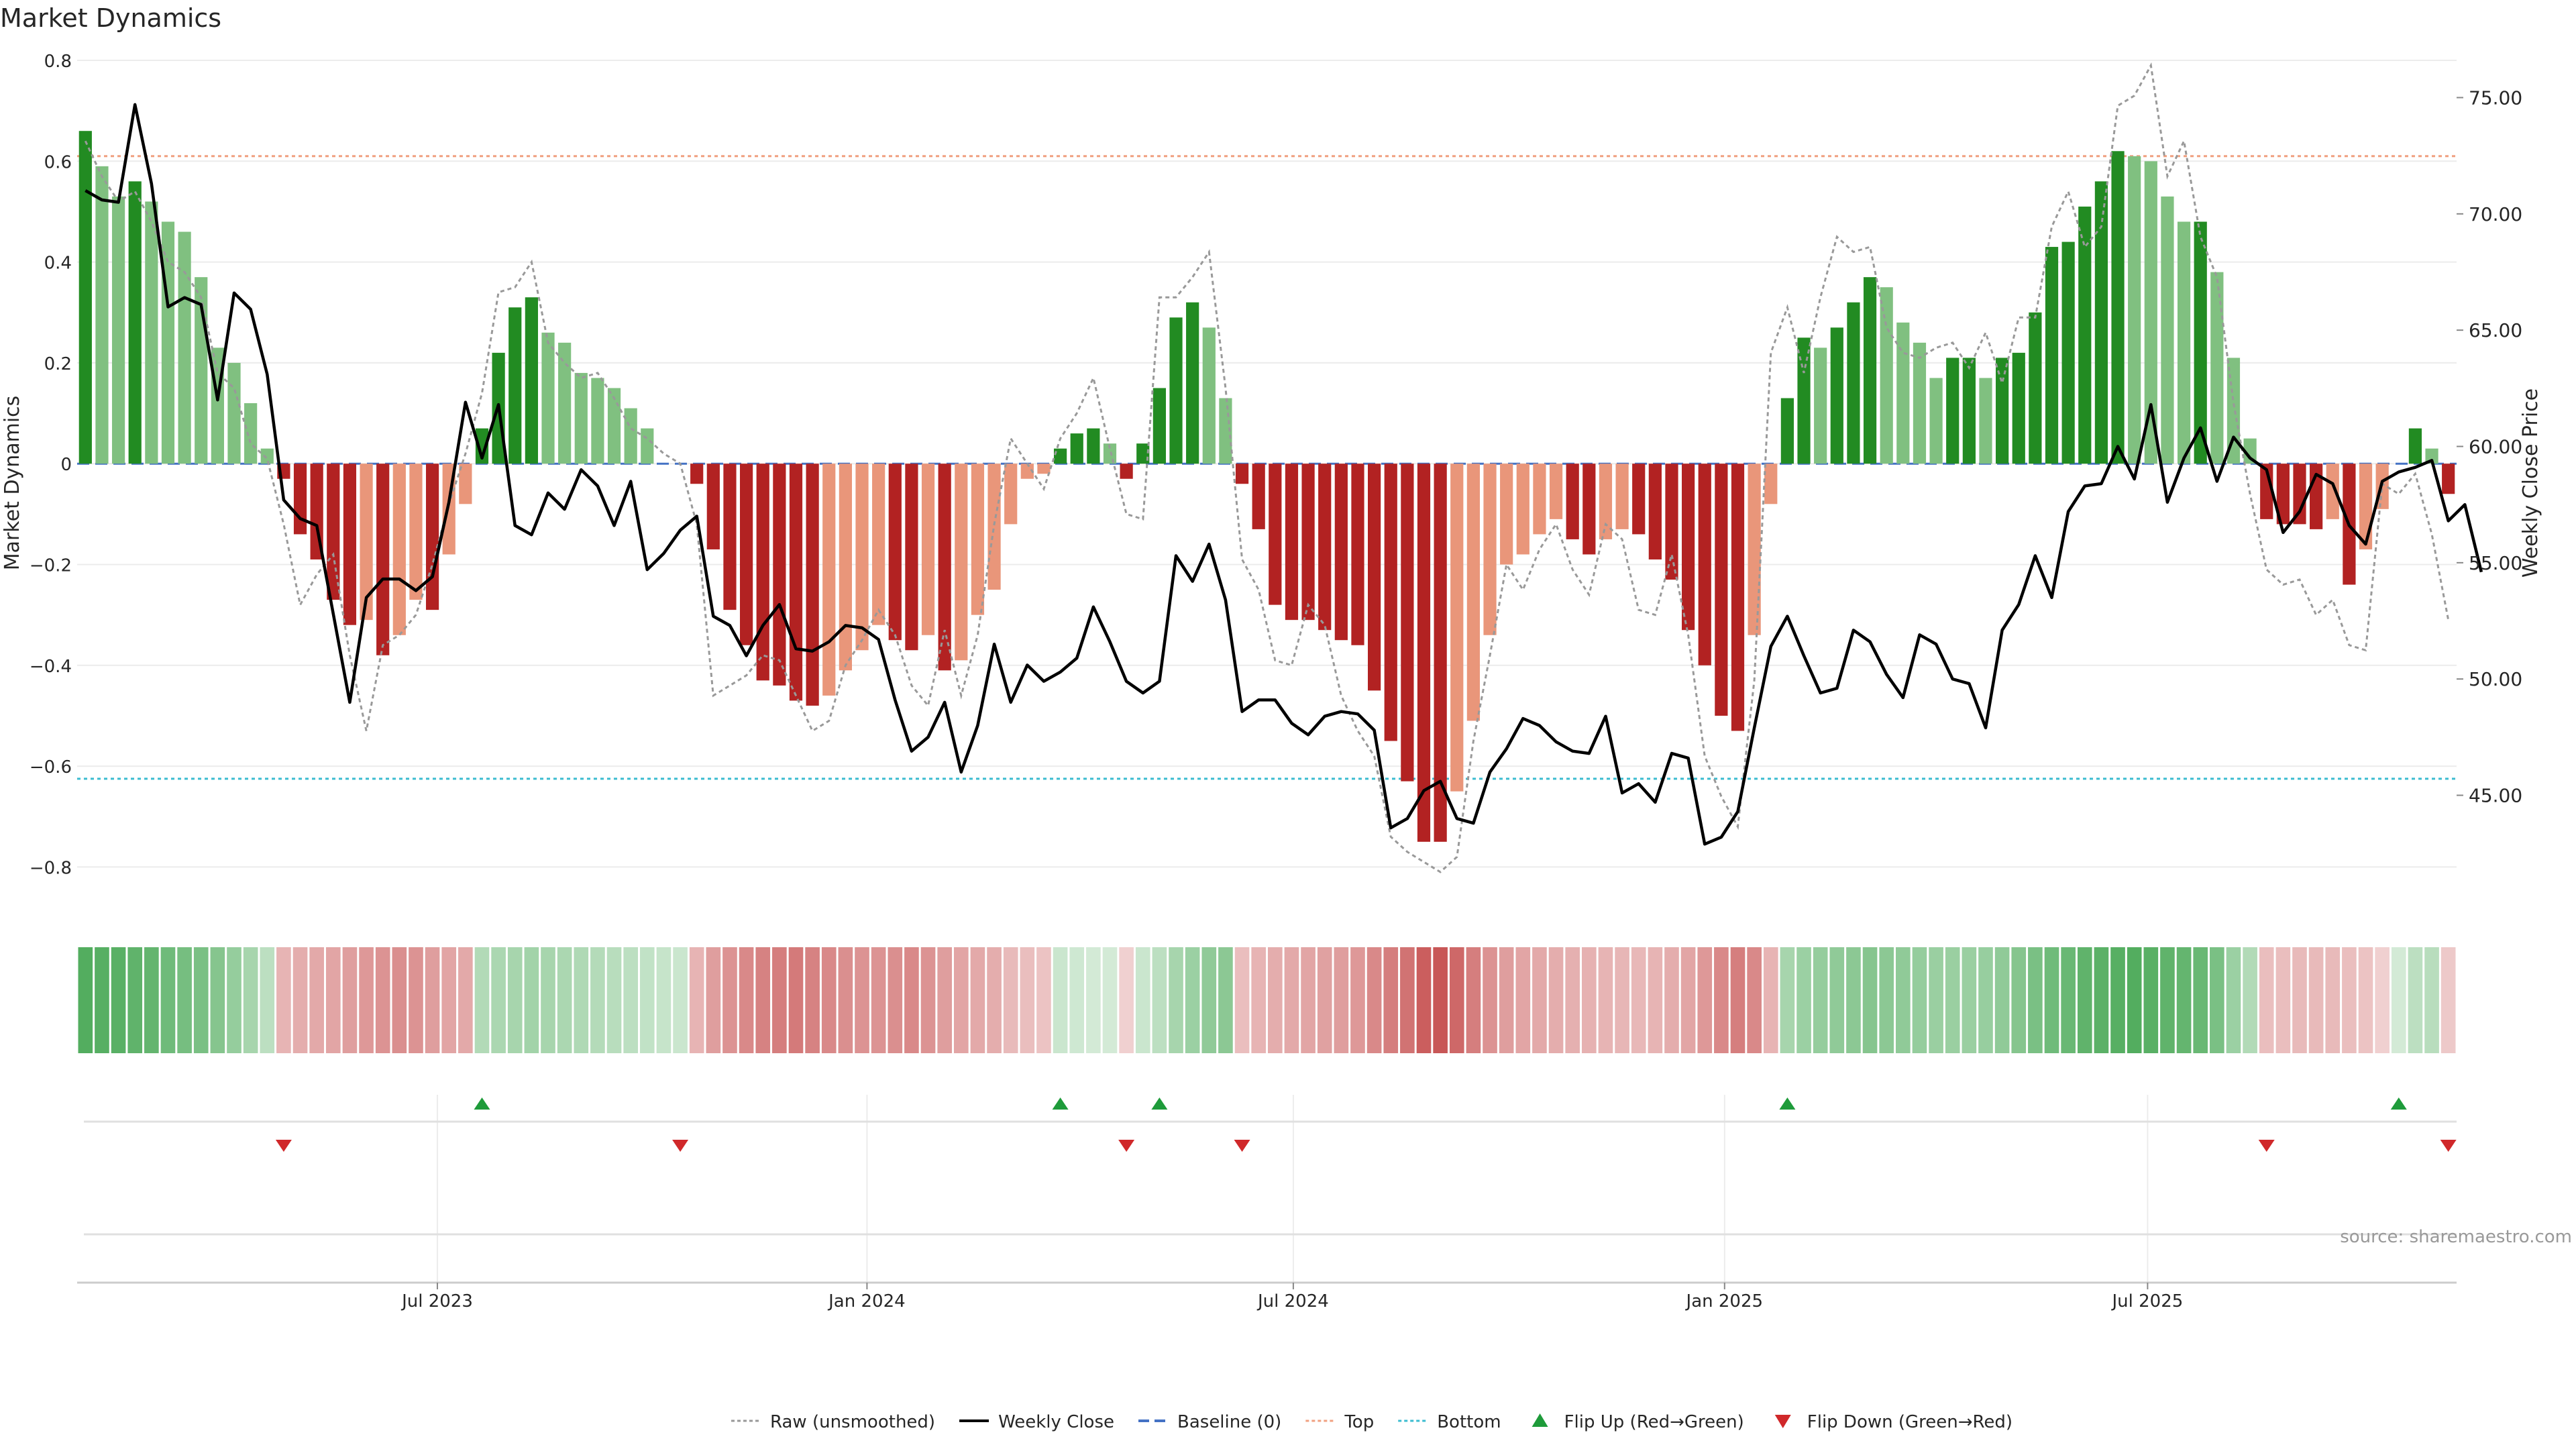 The height and width of the screenshot is (1449, 2576). Describe the element at coordinates (1540, 1420) in the screenshot. I see `legend-swatch-flip-up` at that location.